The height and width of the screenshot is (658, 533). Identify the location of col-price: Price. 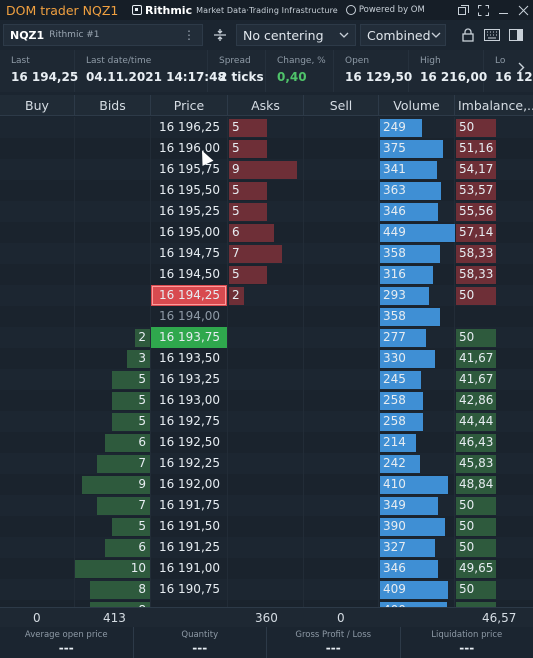
(189, 105).